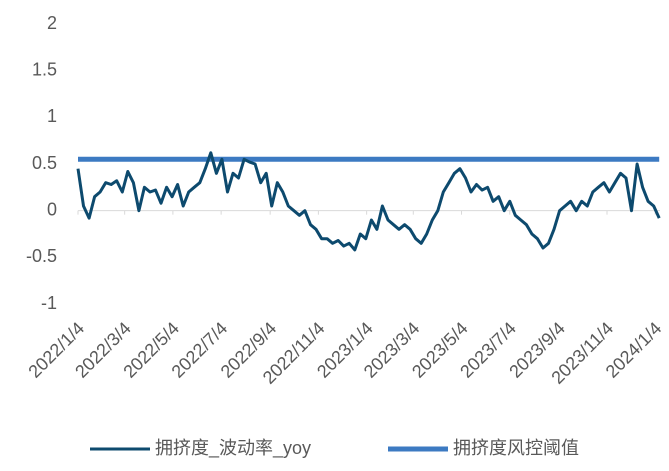  What do you see at coordinates (44, 163) in the screenshot?
I see `y-tick-label: 0.5` at bounding box center [44, 163].